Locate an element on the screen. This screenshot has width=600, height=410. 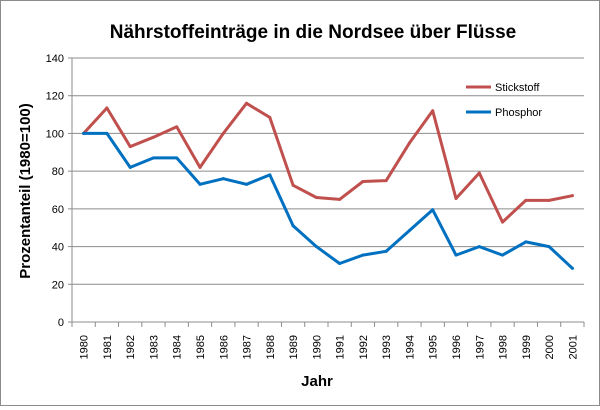
y-tick-label: 40 is located at coordinates (58, 248).